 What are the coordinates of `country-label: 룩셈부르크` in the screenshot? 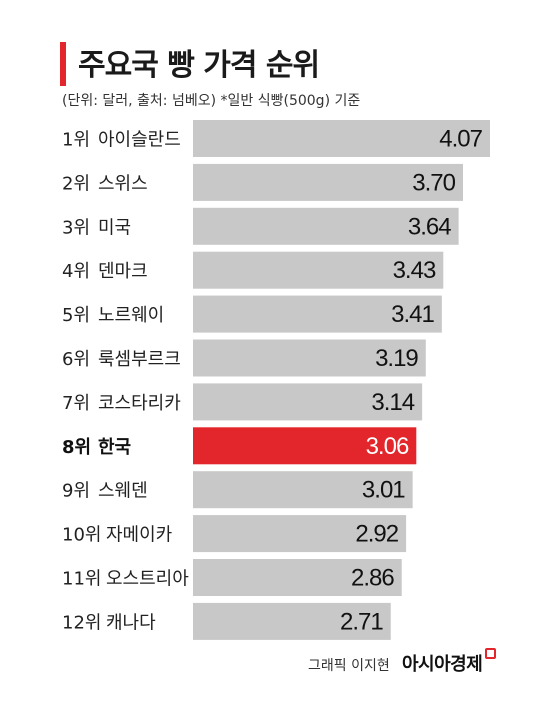 It's located at (139, 359).